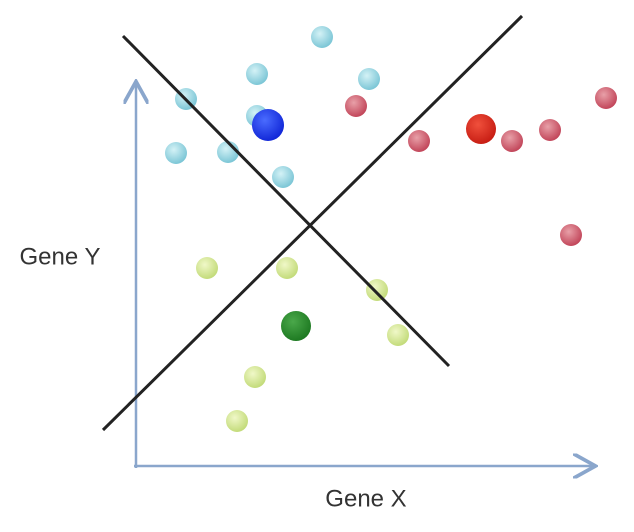 Image resolution: width=634 pixels, height=532 pixels. I want to click on y-axis-label: Gene Y, so click(60, 256).